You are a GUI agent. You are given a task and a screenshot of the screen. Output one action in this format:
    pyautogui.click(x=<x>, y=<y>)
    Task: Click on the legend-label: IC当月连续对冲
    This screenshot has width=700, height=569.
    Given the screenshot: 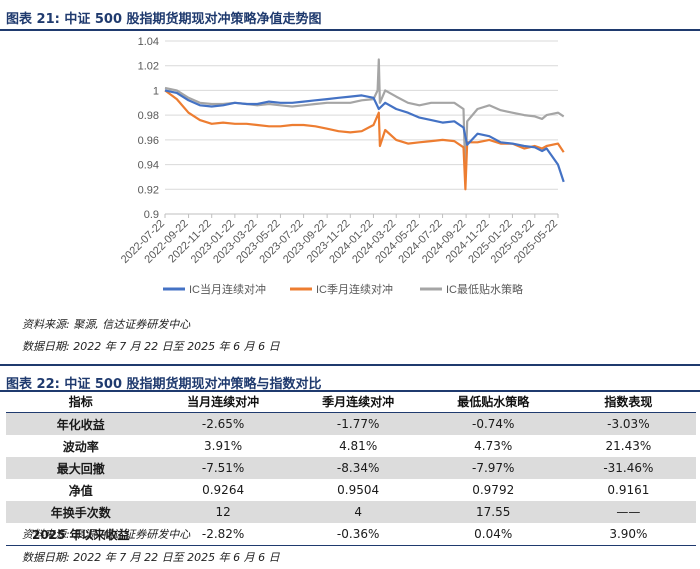 What is the action you would take?
    pyautogui.click(x=227, y=289)
    